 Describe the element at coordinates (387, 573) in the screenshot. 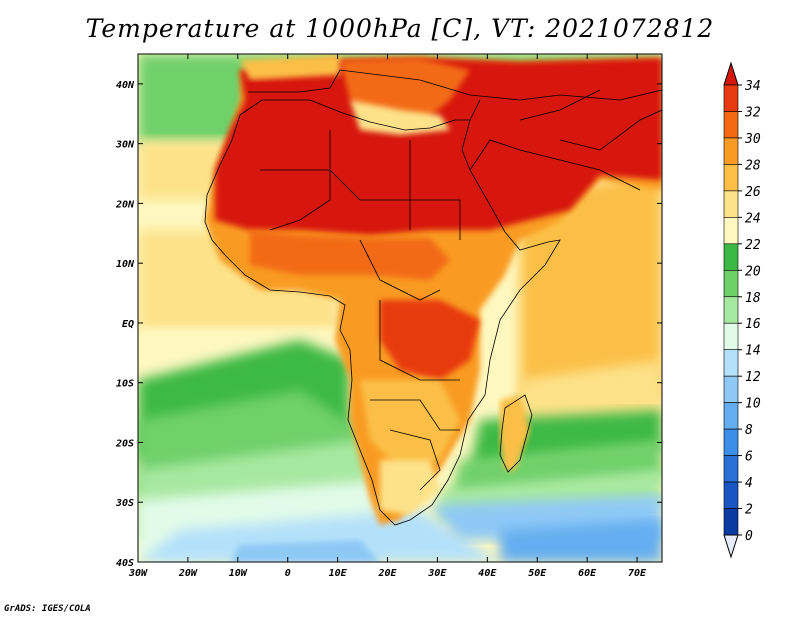

I see `lon-tick-label: 20E` at that location.